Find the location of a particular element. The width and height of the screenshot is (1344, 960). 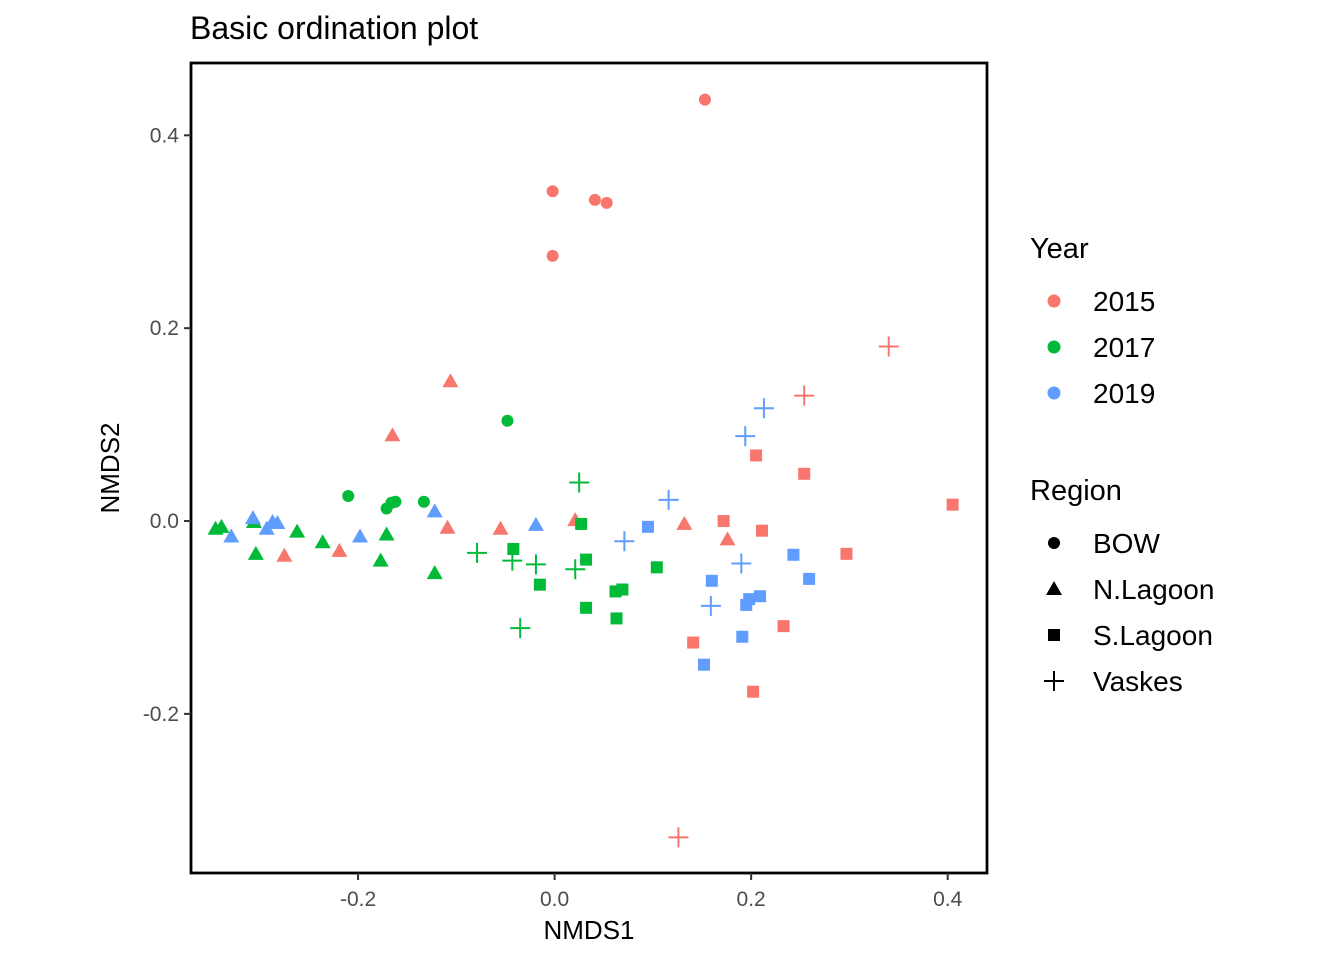

legend-label-year: 2019 is located at coordinates (1124, 393).